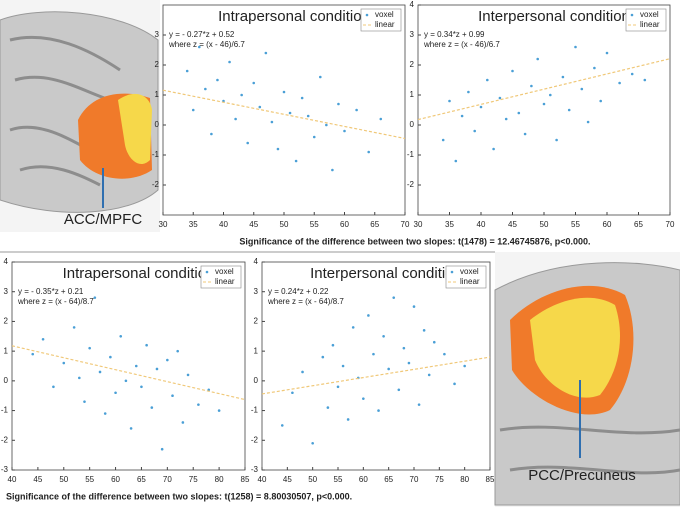  Describe the element at coordinates (298, 291) in the screenshot. I see `equation: y = 0.24*z + 0.22` at that location.